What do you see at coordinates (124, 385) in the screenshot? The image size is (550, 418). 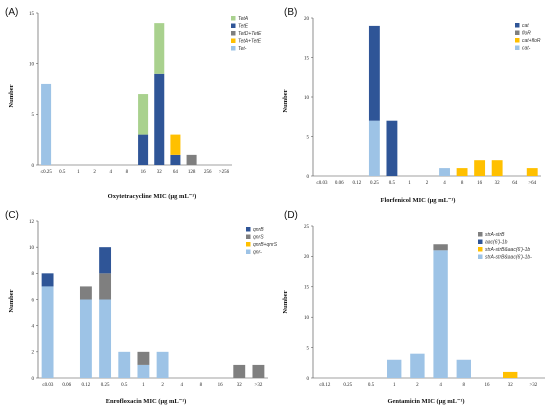 I see `panel-3-x-tick-label: 0.5` at bounding box center [124, 385].